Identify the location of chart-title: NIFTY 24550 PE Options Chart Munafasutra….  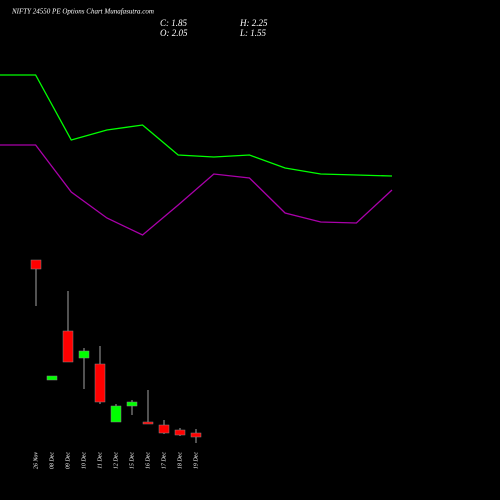
(82, 12).